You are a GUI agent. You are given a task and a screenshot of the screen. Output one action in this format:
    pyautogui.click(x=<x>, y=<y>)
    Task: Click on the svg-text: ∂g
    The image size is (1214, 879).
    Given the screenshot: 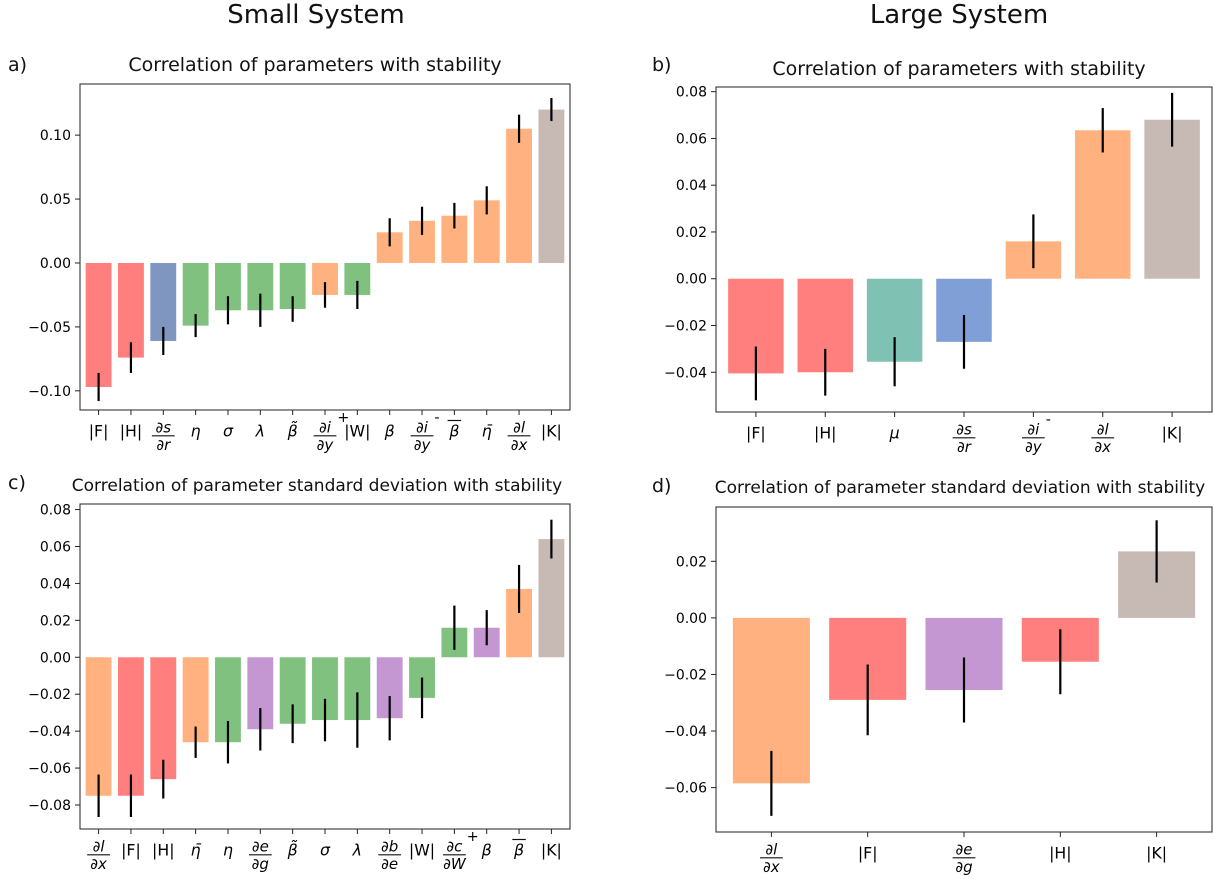 What is the action you would take?
    pyautogui.click(x=963, y=867)
    